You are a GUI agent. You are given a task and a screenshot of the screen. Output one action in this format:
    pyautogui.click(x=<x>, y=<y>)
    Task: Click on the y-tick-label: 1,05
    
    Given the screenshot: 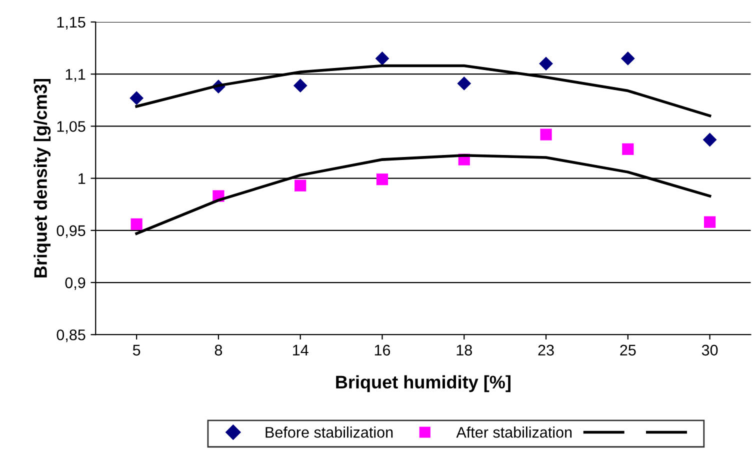 What is the action you would take?
    pyautogui.click(x=71, y=127)
    